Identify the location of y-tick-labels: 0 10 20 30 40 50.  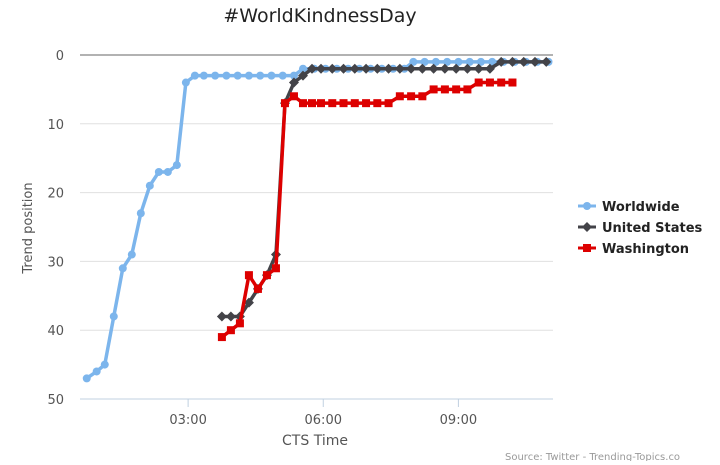
(55, 228).